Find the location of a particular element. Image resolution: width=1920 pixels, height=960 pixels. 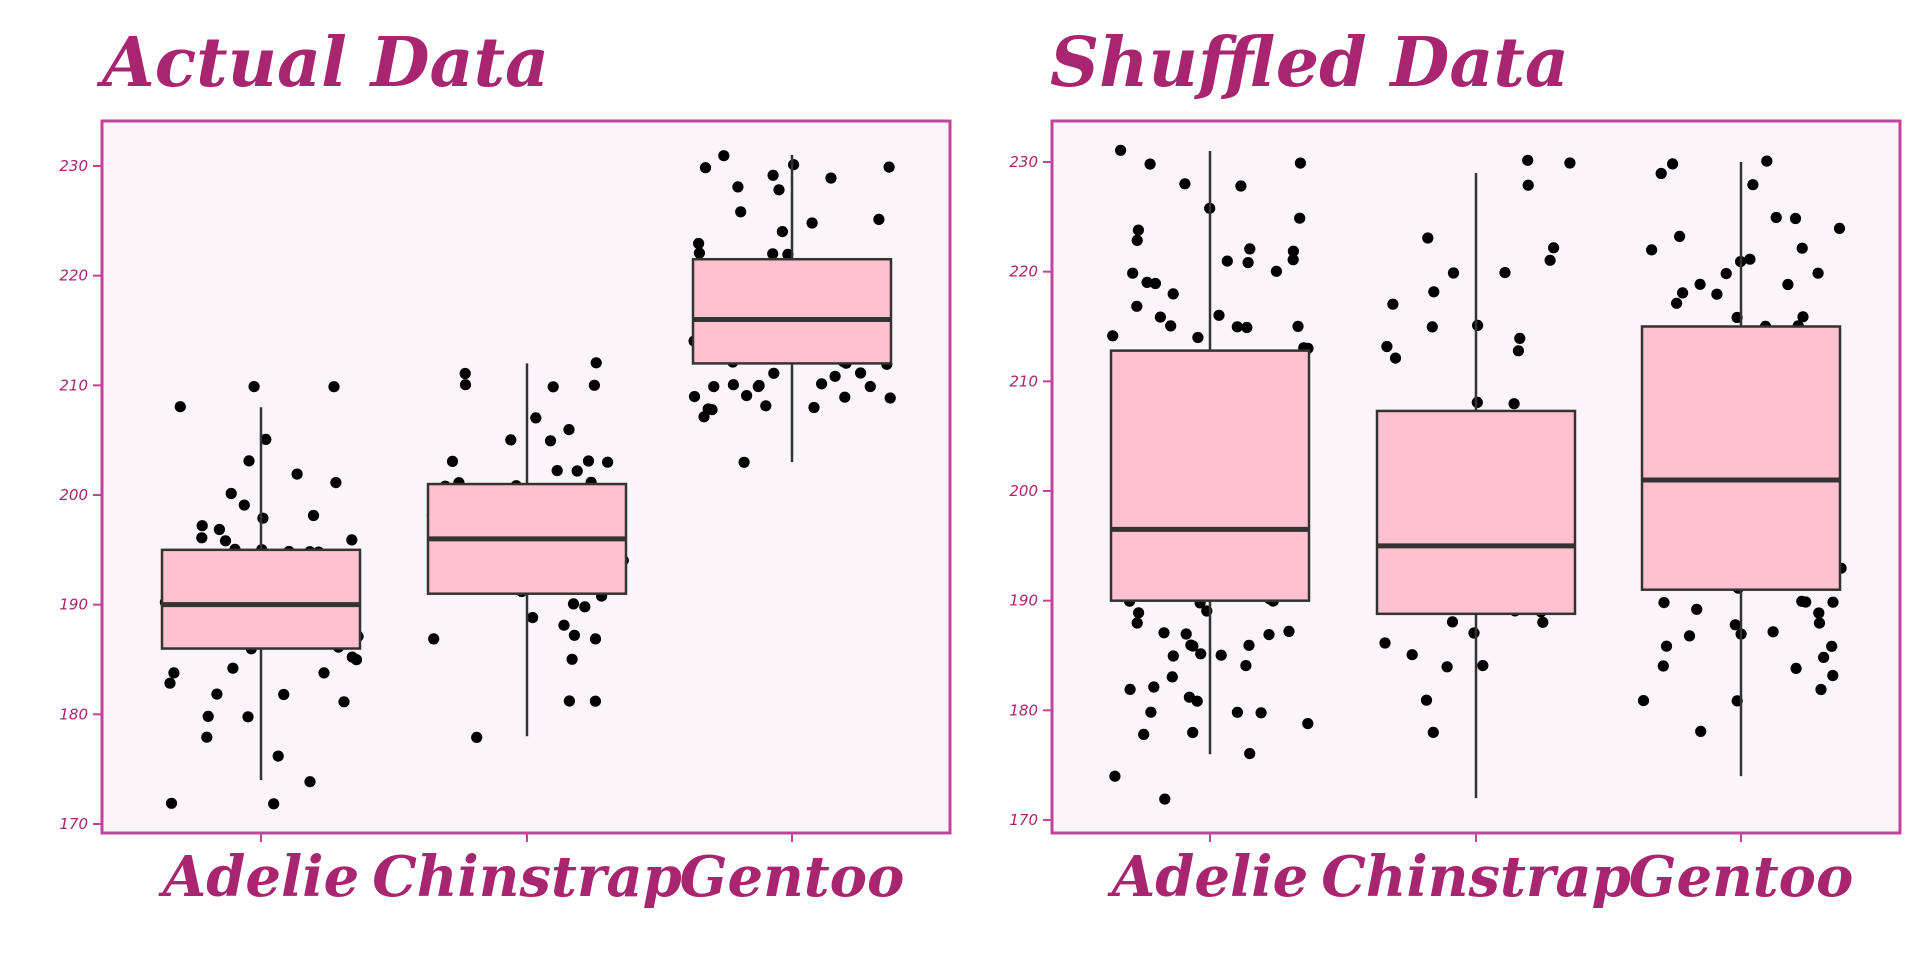

y-tick-label: 220 is located at coordinates (1023, 272).